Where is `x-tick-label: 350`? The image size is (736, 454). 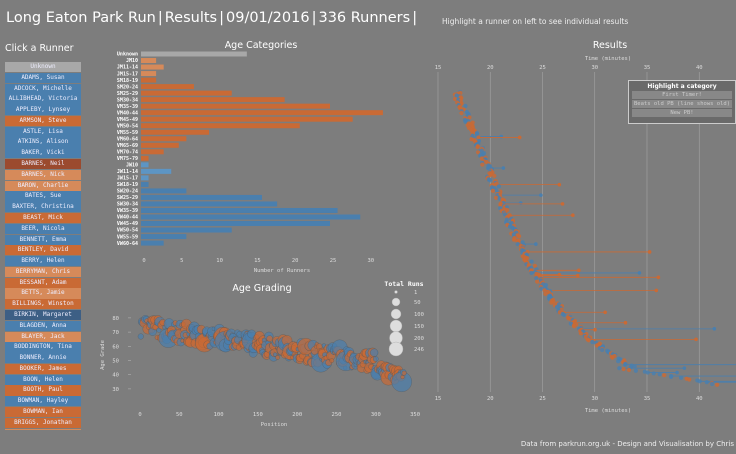
x-tick-label: 350 is located at coordinates (415, 415).